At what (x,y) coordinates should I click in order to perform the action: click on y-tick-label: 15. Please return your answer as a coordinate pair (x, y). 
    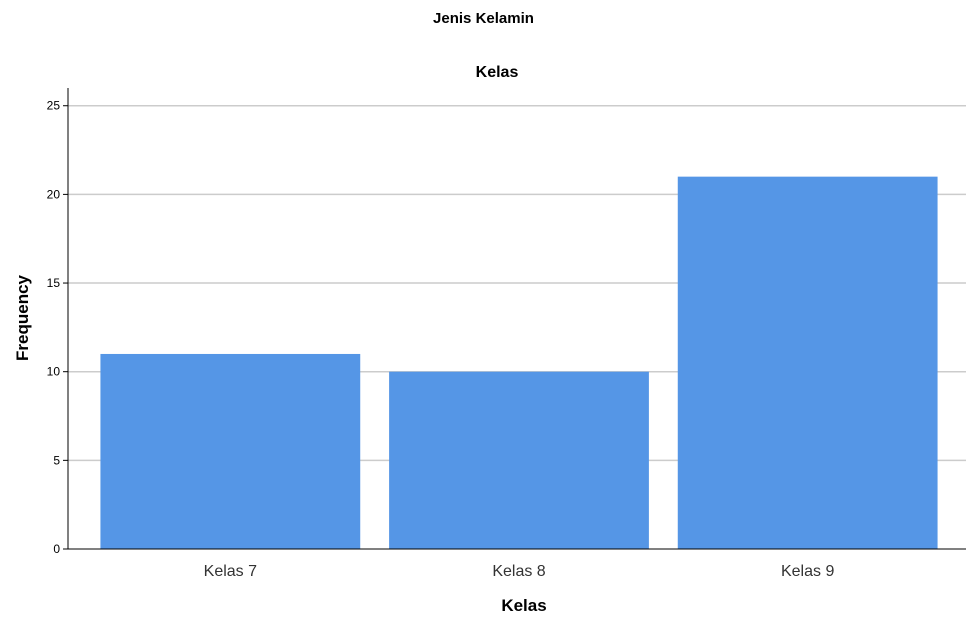
    Looking at the image, I should click on (54, 283).